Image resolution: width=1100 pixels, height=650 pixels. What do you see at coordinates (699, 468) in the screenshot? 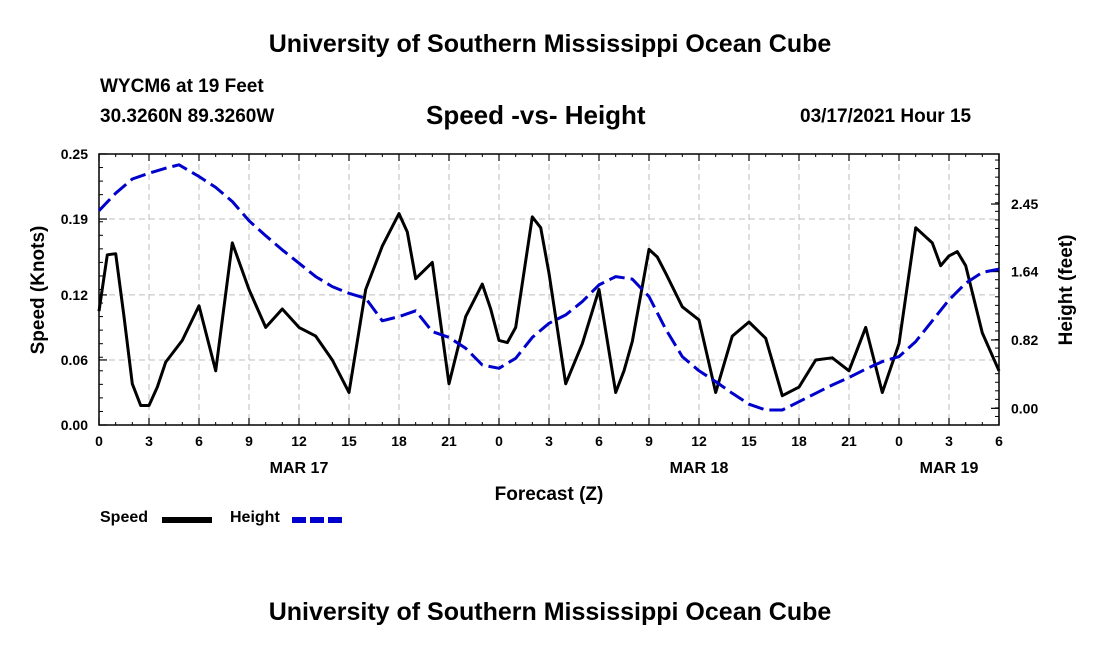
I see `date-label: MAR 18` at bounding box center [699, 468].